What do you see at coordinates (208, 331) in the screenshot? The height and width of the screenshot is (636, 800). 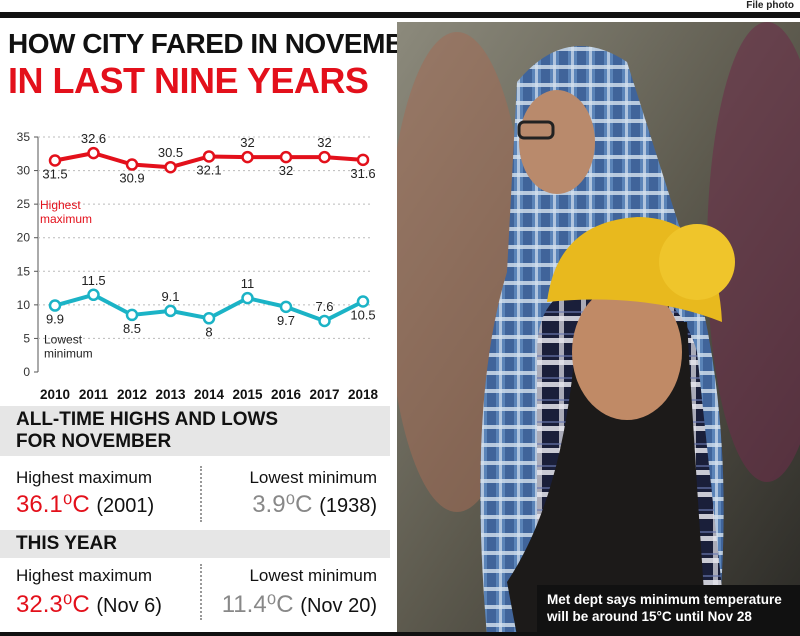 I see `data-label-low: 8` at bounding box center [208, 331].